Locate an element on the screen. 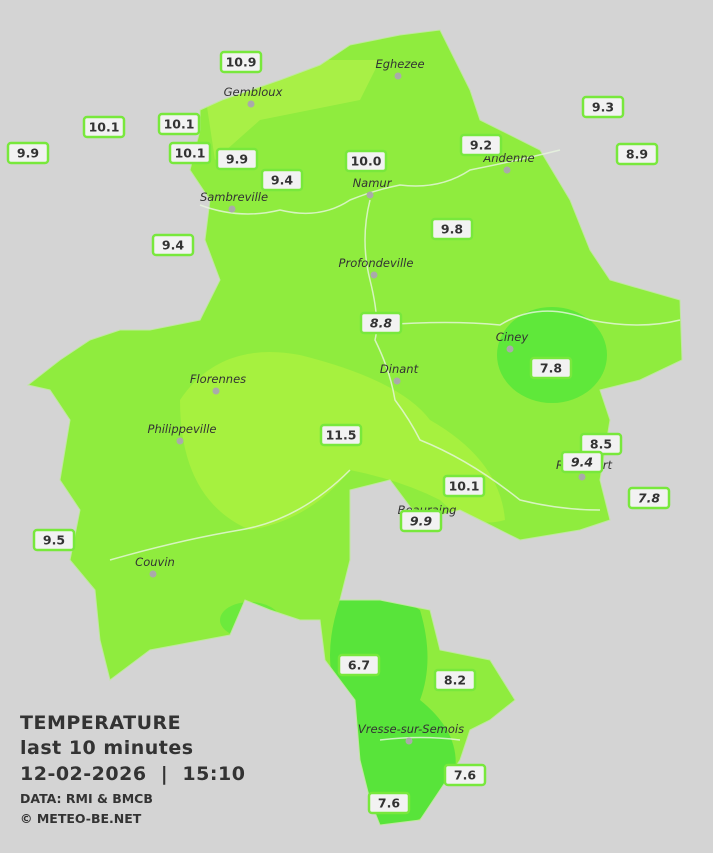  city-label: Dinant is located at coordinates (399, 369).